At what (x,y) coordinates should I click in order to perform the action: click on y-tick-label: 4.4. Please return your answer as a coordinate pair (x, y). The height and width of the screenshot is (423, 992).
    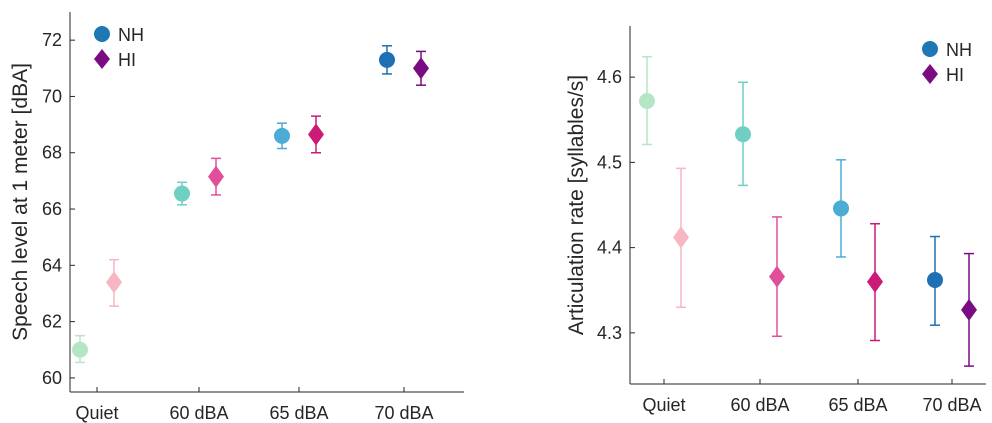
    Looking at the image, I should click on (609, 248).